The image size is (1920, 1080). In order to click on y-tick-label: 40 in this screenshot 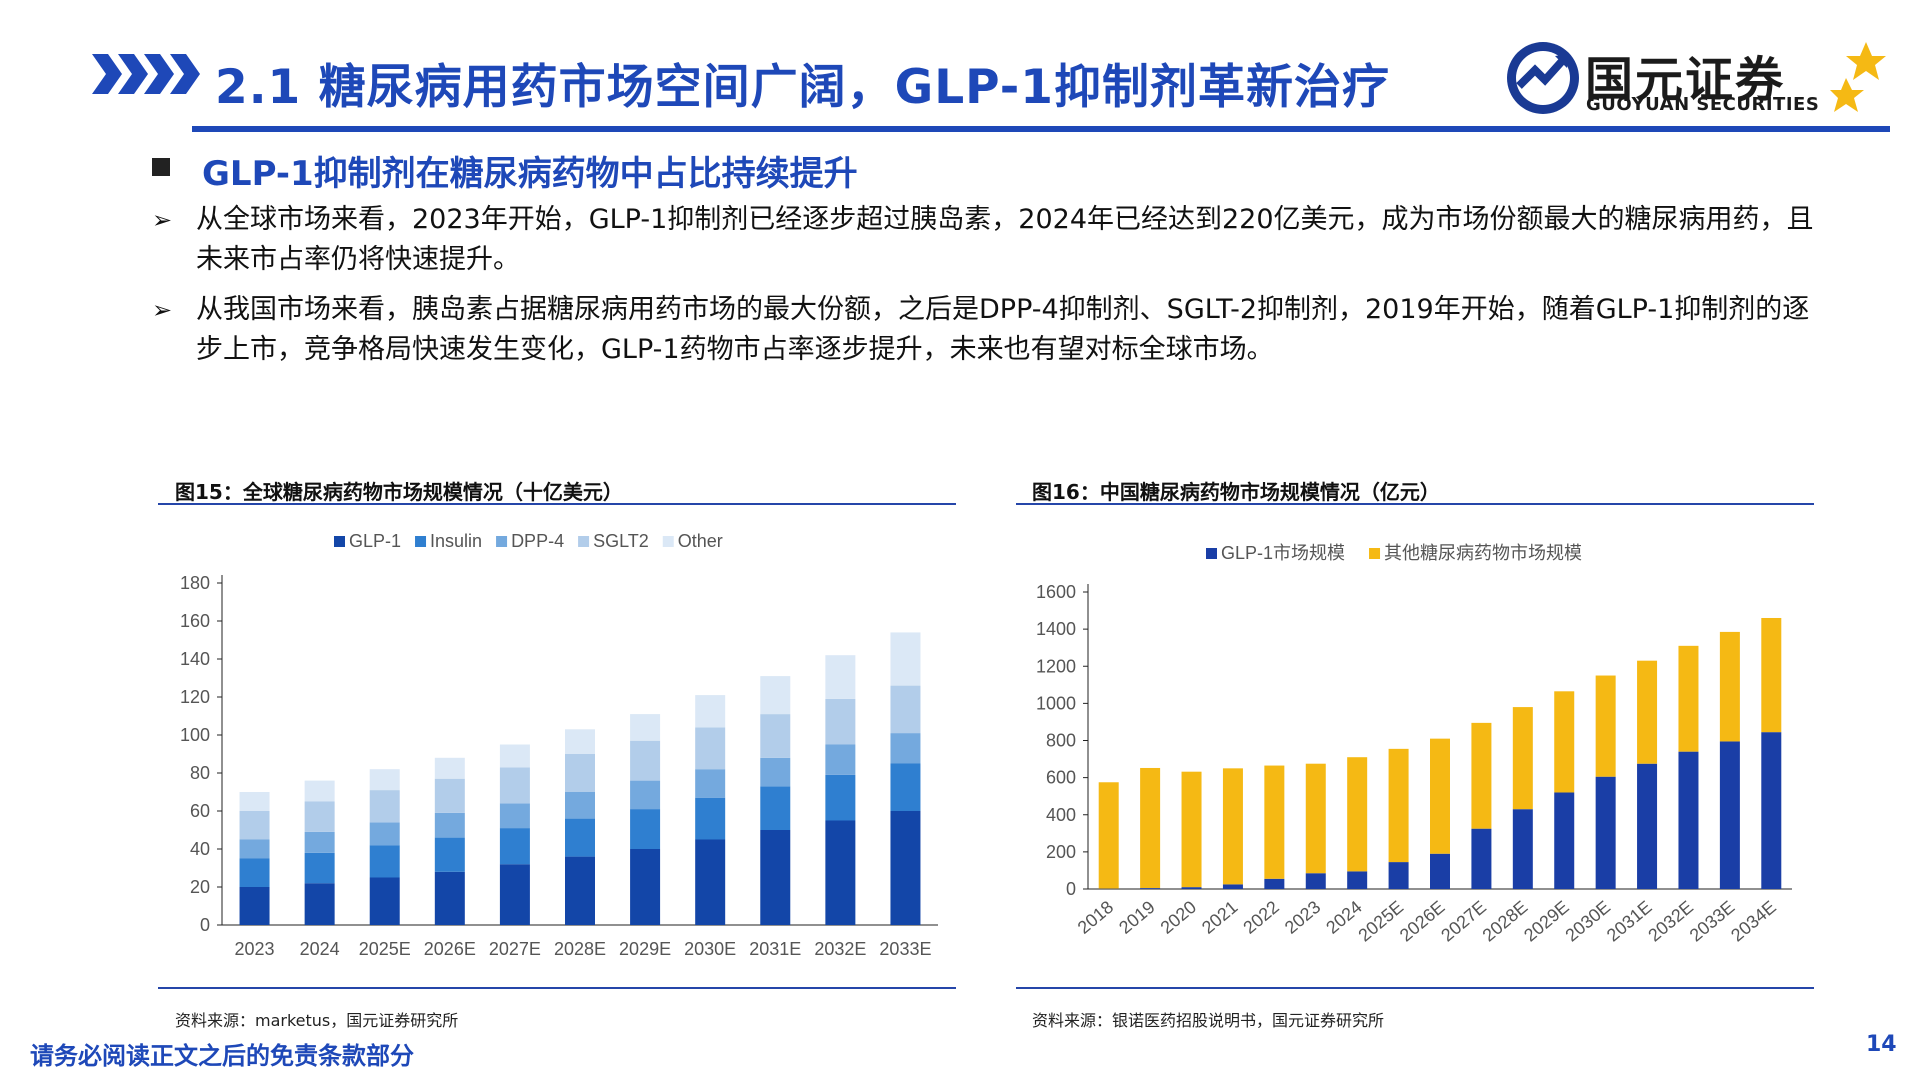, I will do `click(200, 849)`.